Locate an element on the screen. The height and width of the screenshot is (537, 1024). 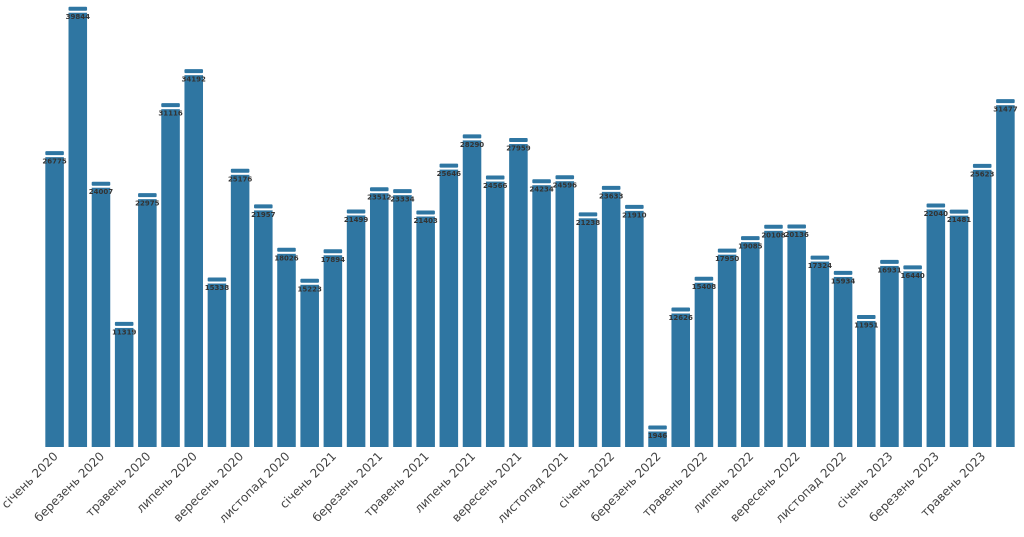
bar-грудень-2022 is located at coordinates (866, 383).